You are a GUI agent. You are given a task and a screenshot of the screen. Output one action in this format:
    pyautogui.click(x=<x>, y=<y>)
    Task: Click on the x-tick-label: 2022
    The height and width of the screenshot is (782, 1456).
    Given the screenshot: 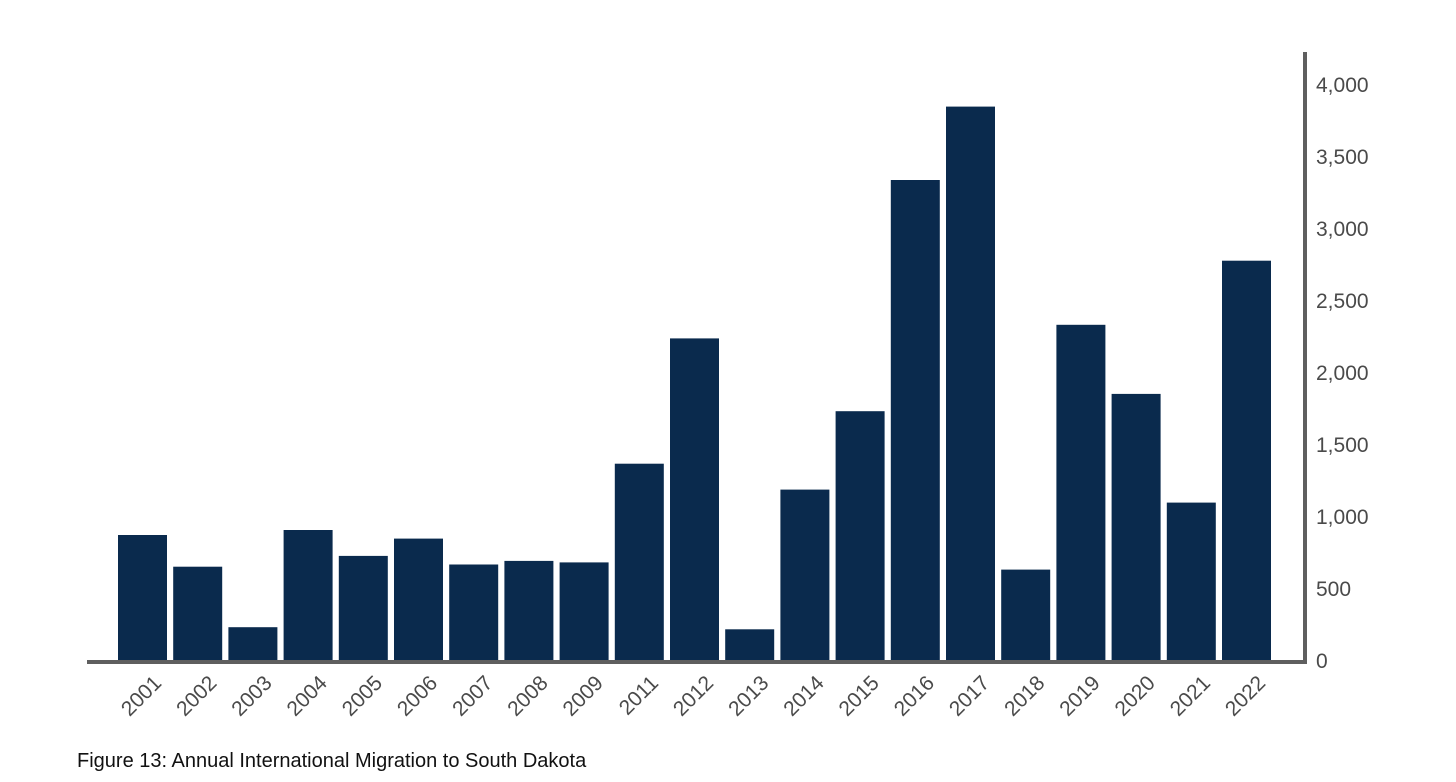 What is the action you would take?
    pyautogui.click(x=1245, y=695)
    